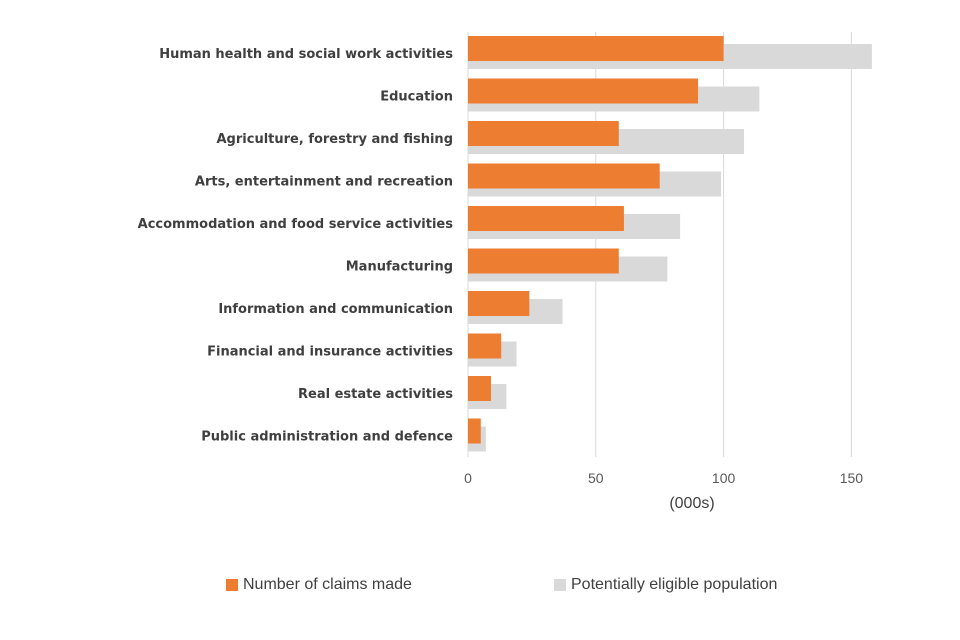 Image resolution: width=960 pixels, height=640 pixels. I want to click on x-tick-label: 50, so click(596, 478).